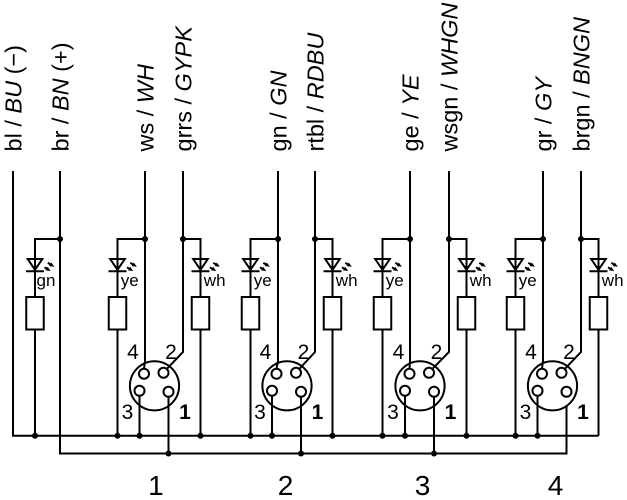 This screenshot has width=627, height=500. What do you see at coordinates (14, 98) in the screenshot?
I see `svg-text: bl / BU (−)` at bounding box center [14, 98].